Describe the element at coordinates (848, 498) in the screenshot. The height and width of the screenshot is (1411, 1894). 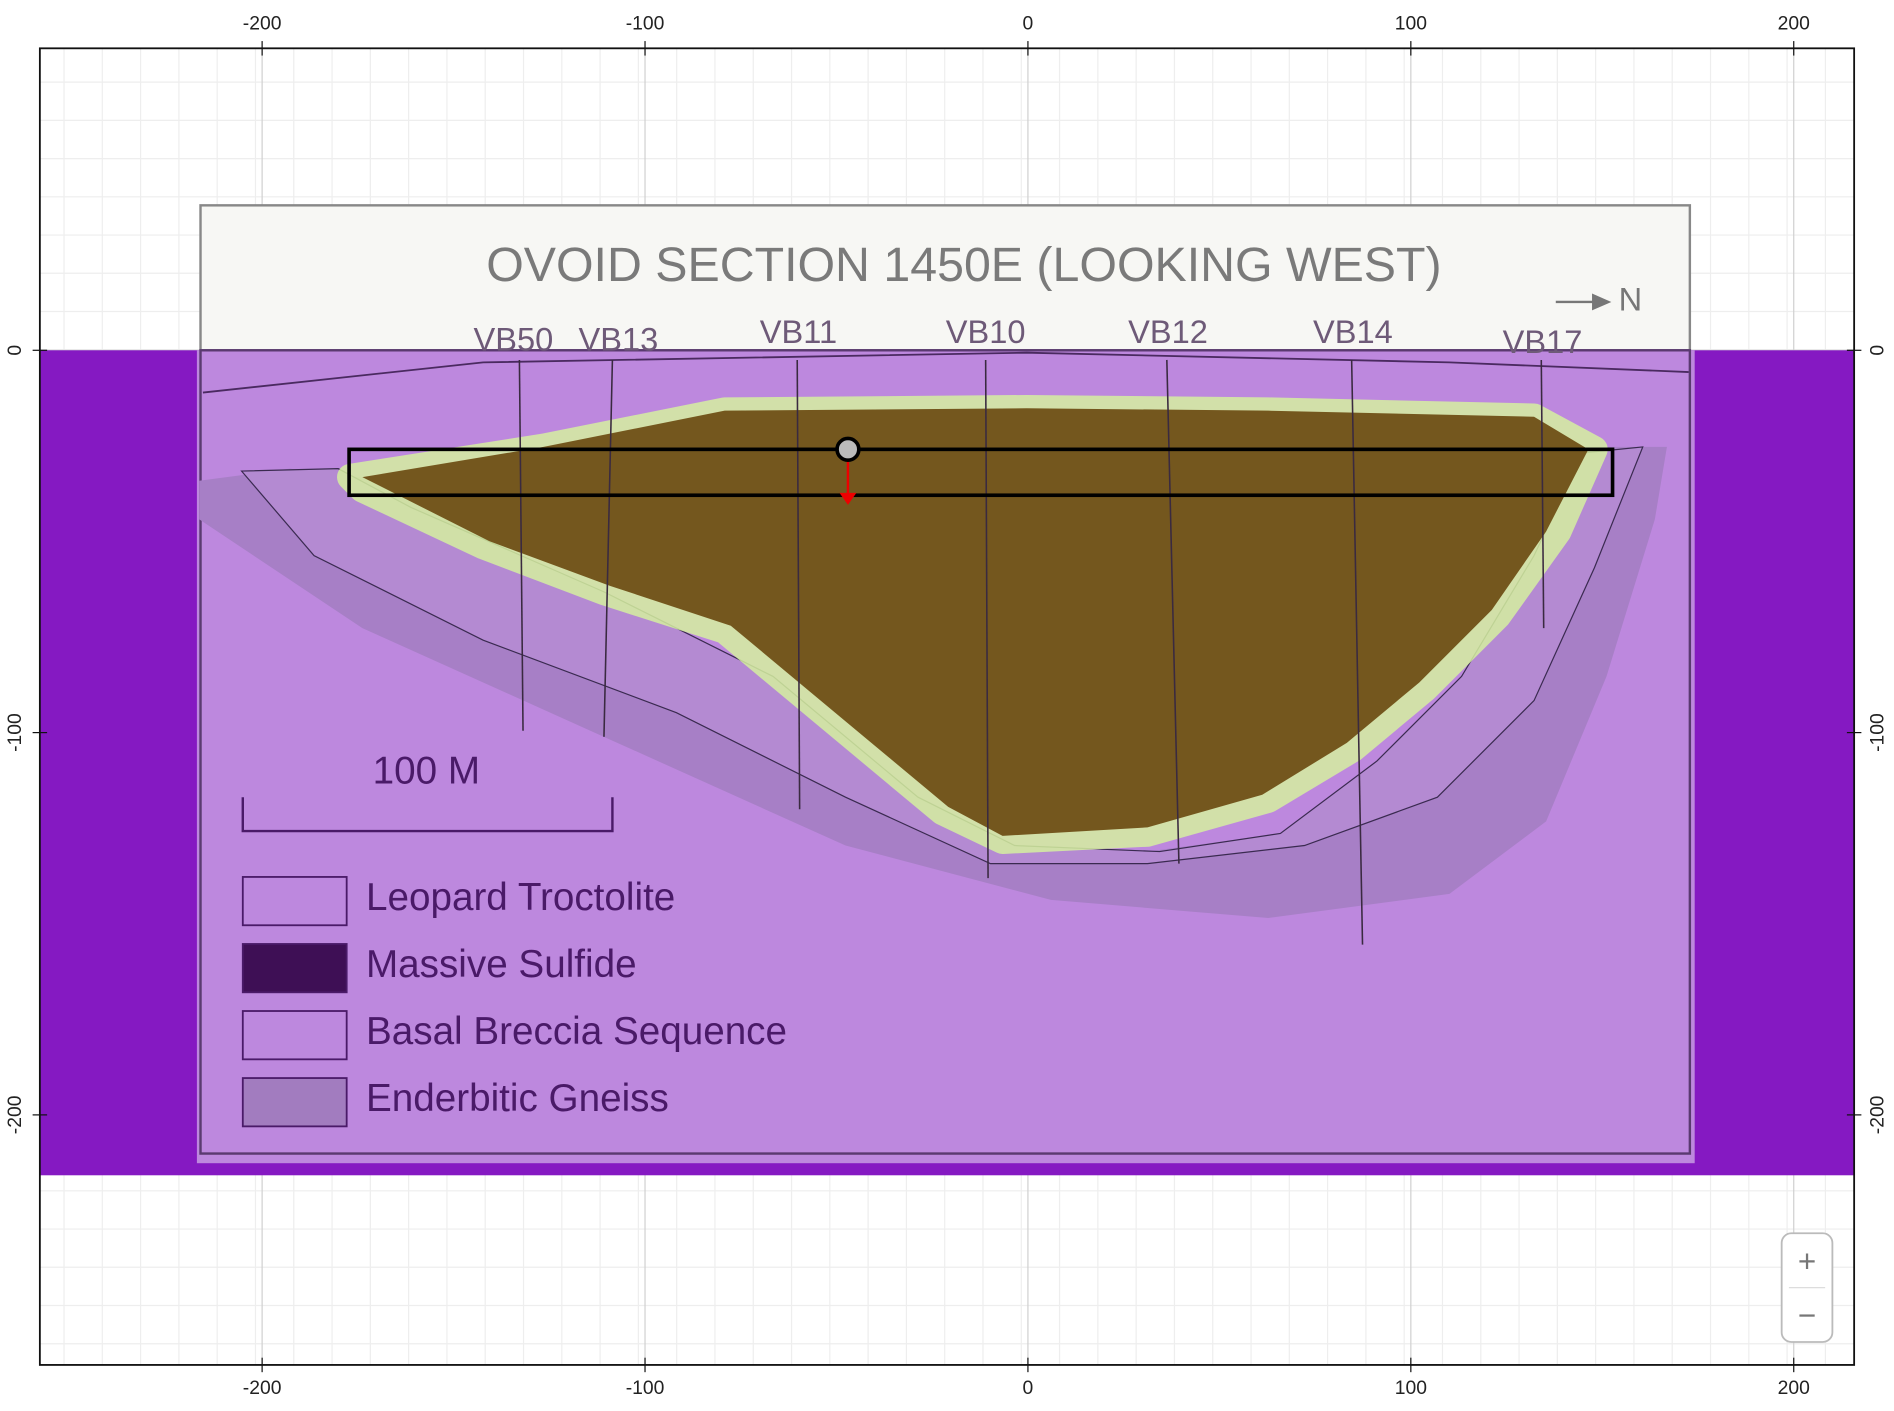
I see `marker-arrow-head` at that location.